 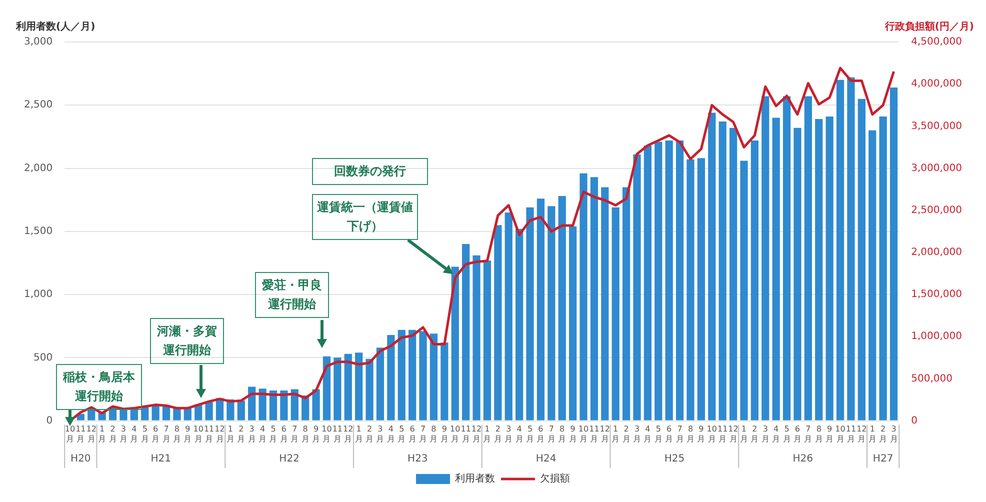 I want to click on text: H26, so click(x=802, y=459).